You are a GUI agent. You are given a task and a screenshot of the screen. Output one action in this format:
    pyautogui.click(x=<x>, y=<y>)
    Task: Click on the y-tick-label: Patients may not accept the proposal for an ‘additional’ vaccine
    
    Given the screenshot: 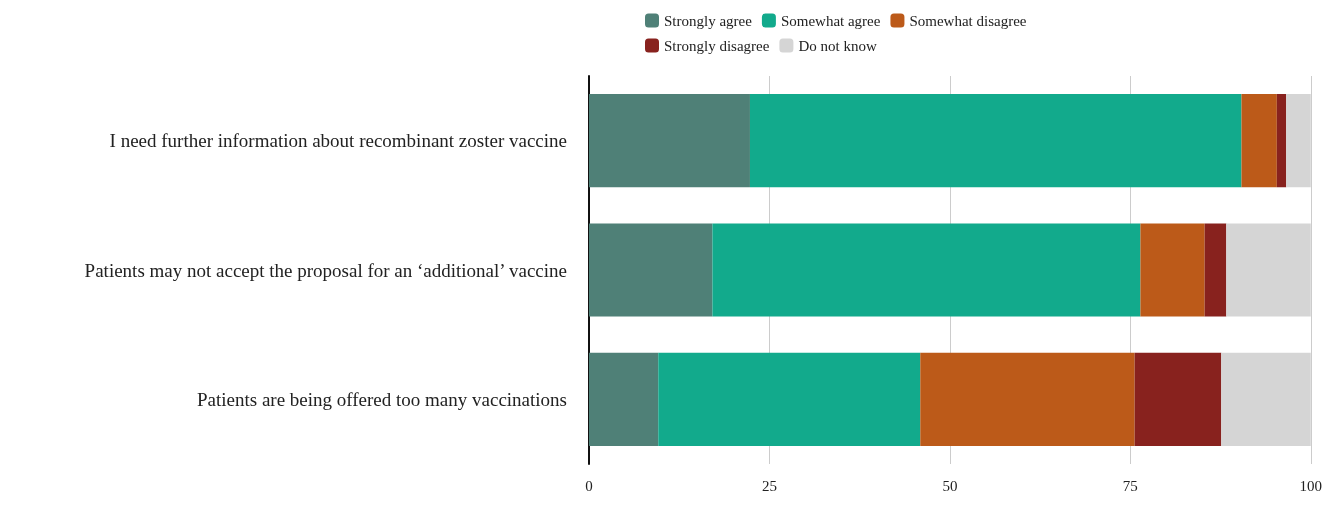 What is the action you would take?
    pyautogui.click(x=325, y=270)
    